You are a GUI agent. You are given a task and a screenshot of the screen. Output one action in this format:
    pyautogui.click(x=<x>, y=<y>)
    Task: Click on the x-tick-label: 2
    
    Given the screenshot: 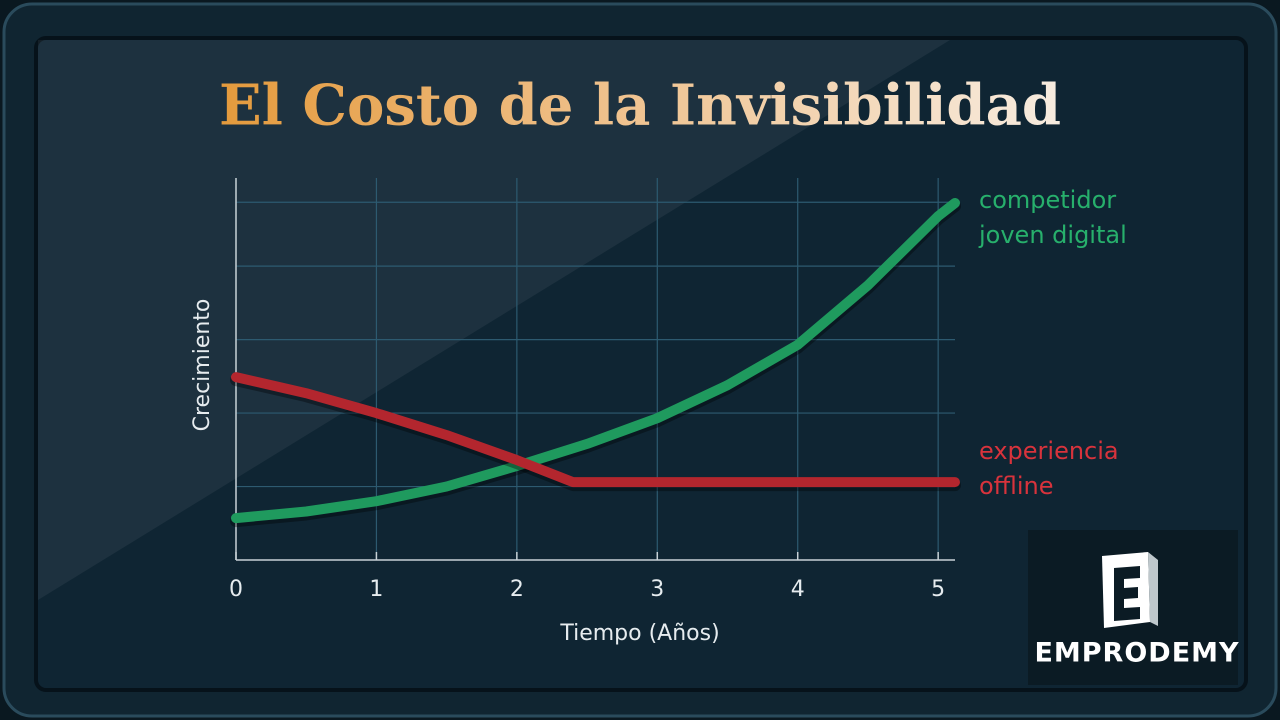 What is the action you would take?
    pyautogui.click(x=517, y=589)
    